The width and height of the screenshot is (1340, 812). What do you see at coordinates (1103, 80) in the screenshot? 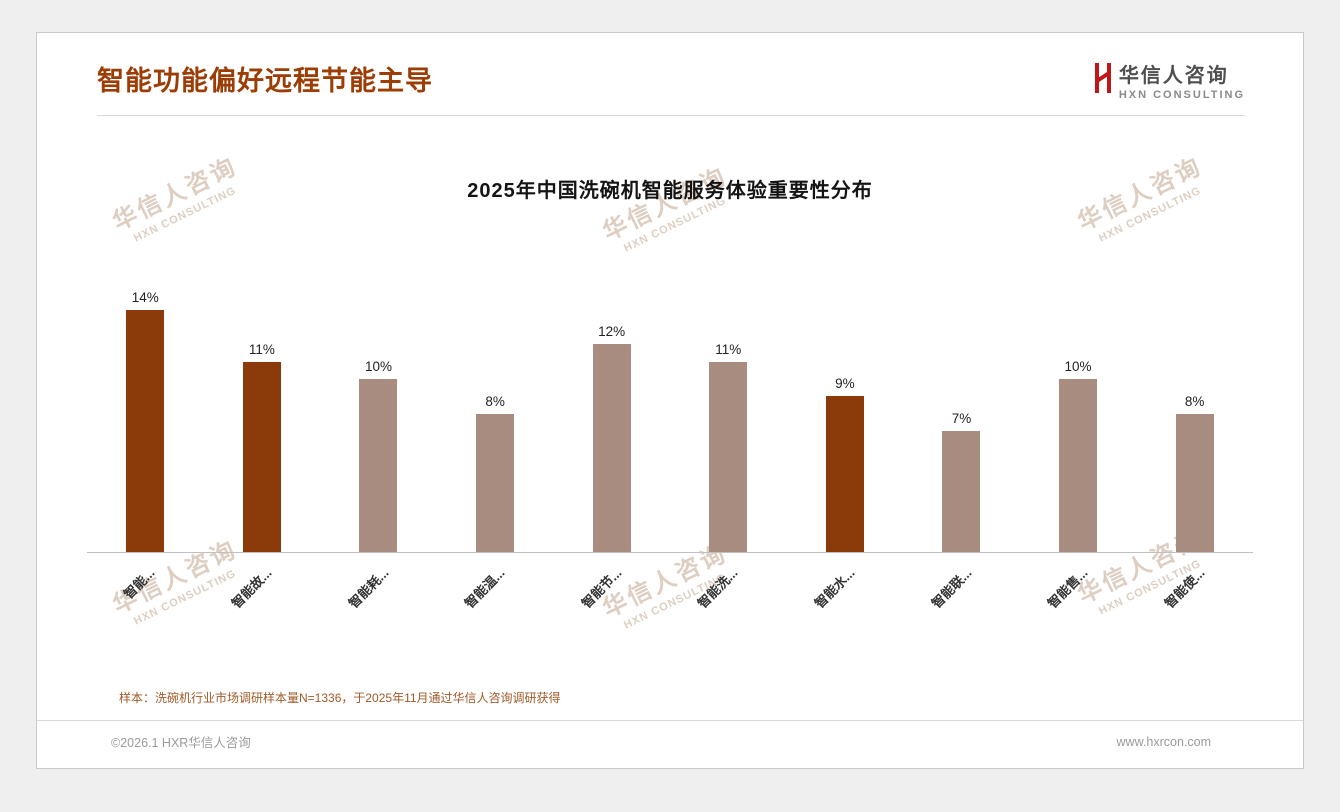
I see `logo-icon` at bounding box center [1103, 80].